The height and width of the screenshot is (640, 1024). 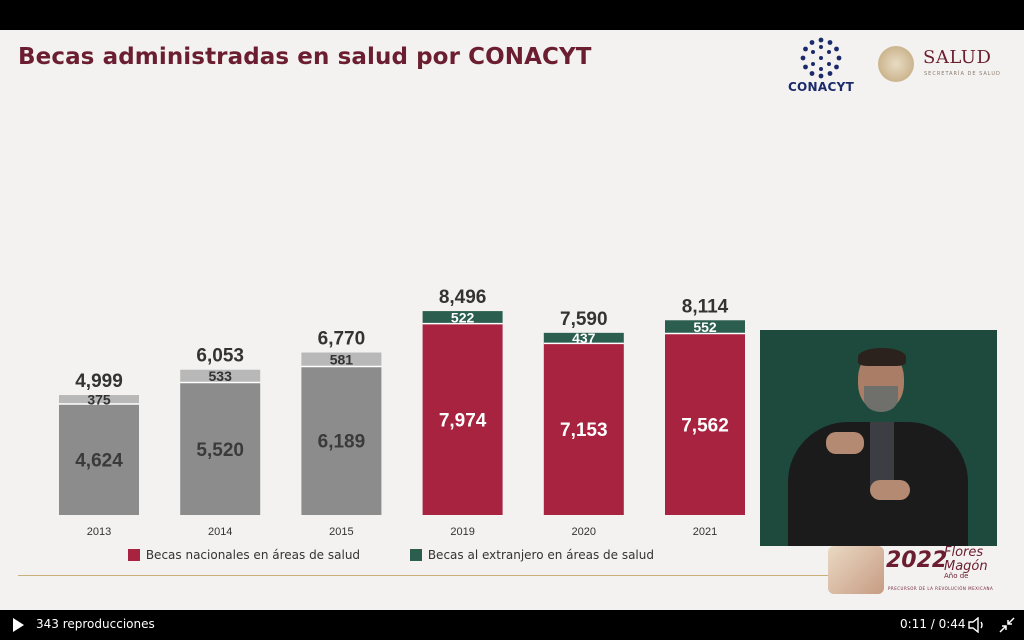 I want to click on bar-nacionales-2014, so click(x=220, y=448).